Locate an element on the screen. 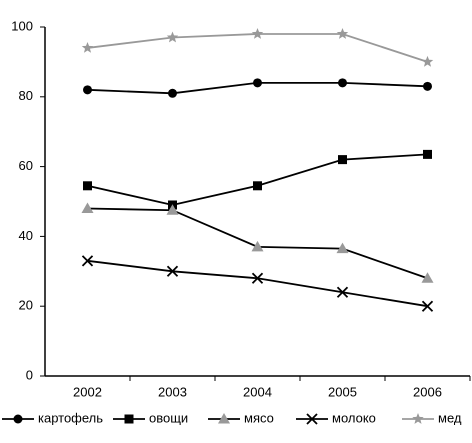  y-tick-label: 0 is located at coordinates (29, 374).